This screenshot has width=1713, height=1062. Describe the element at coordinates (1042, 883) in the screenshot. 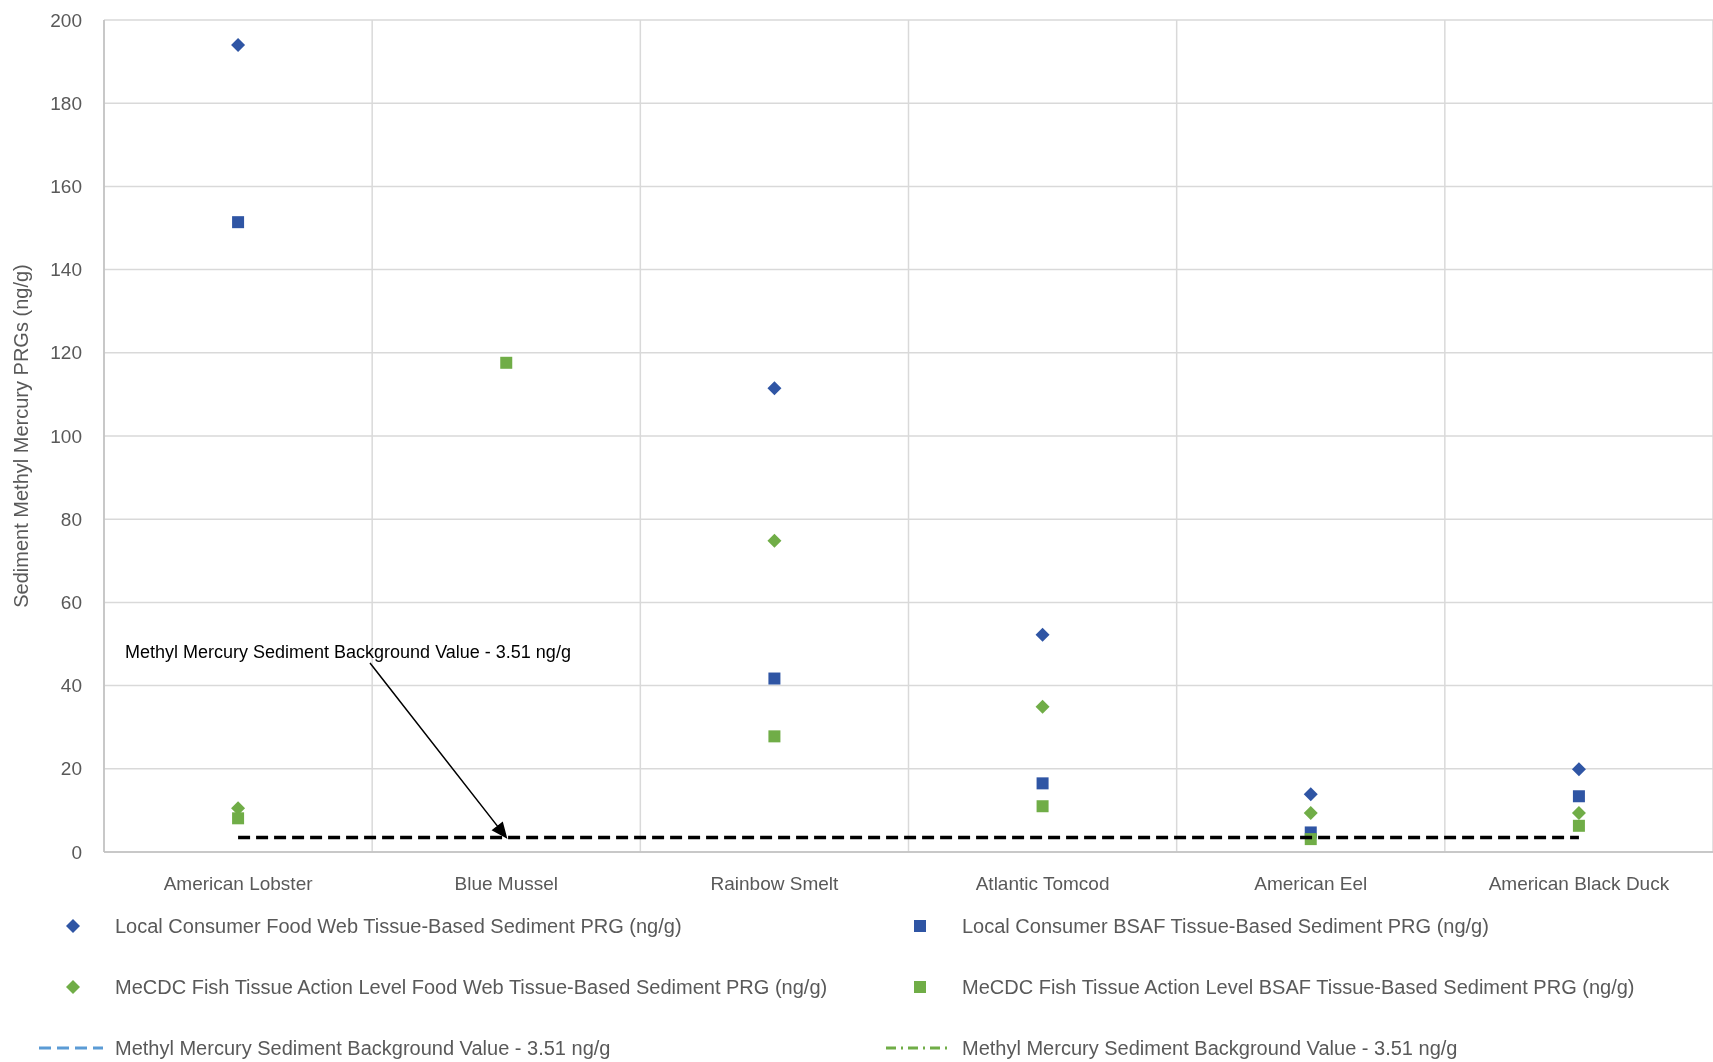

I see `x-tick-label: Atlantic Tomcod` at that location.